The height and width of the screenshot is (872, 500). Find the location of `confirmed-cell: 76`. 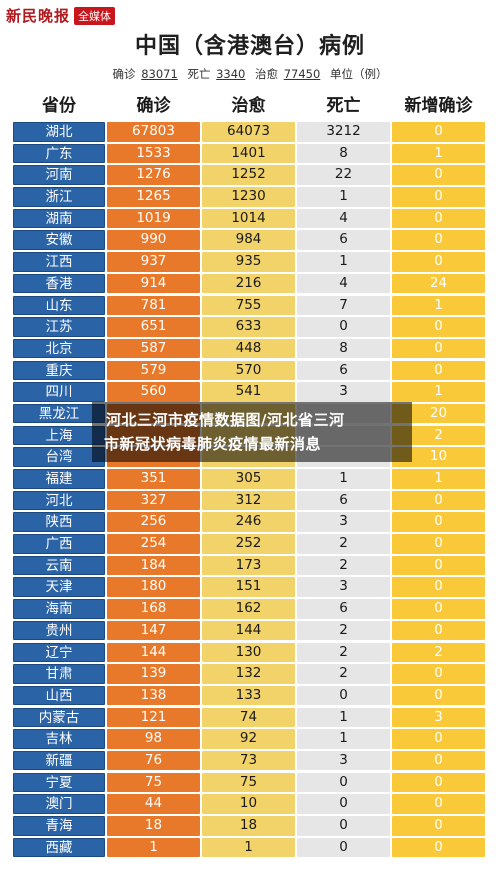

confirmed-cell: 76 is located at coordinates (153, 760).